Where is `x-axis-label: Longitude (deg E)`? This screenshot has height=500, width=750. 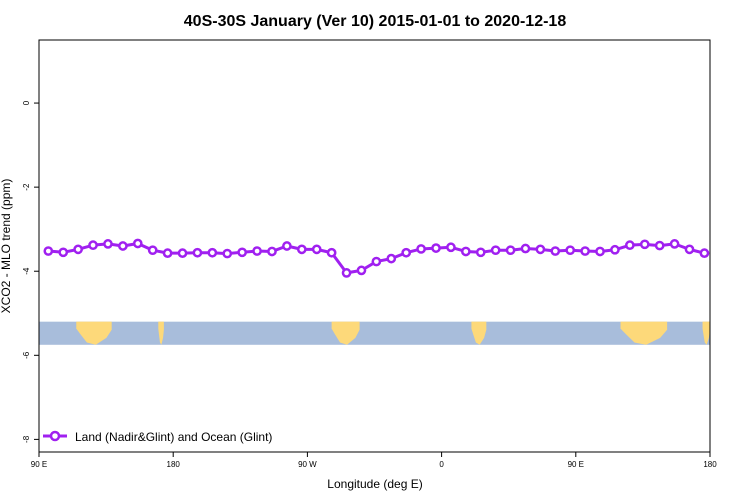 x-axis-label: Longitude (deg E) is located at coordinates (374, 484).